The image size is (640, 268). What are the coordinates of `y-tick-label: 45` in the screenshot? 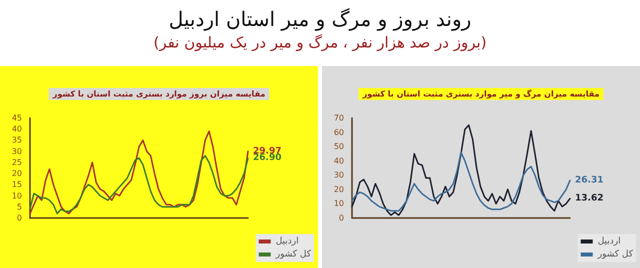 It's located at (17, 118).